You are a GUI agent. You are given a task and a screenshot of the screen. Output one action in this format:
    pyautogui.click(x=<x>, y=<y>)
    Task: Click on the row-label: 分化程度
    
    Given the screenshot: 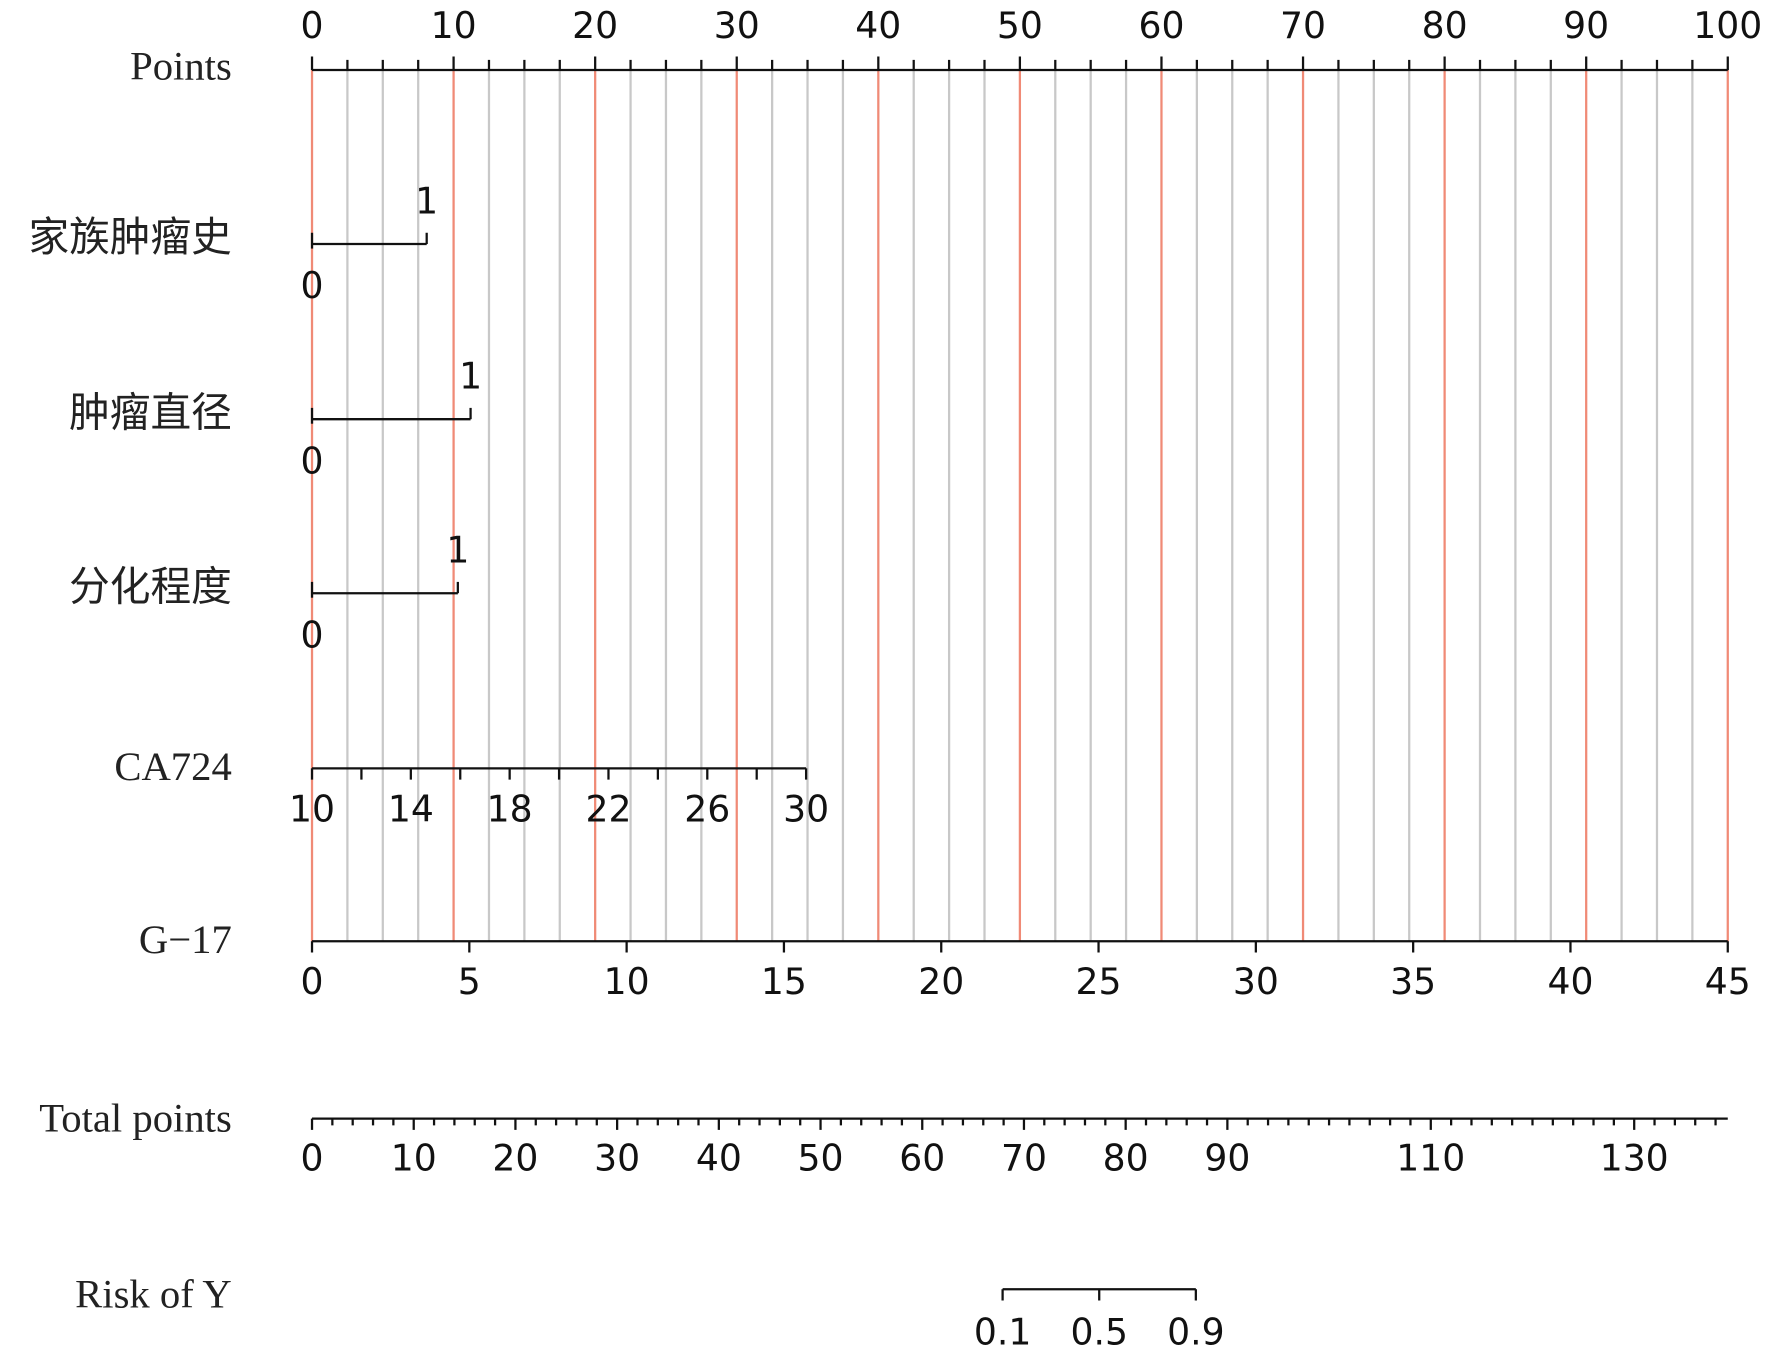 What is the action you would take?
    pyautogui.click(x=150, y=586)
    